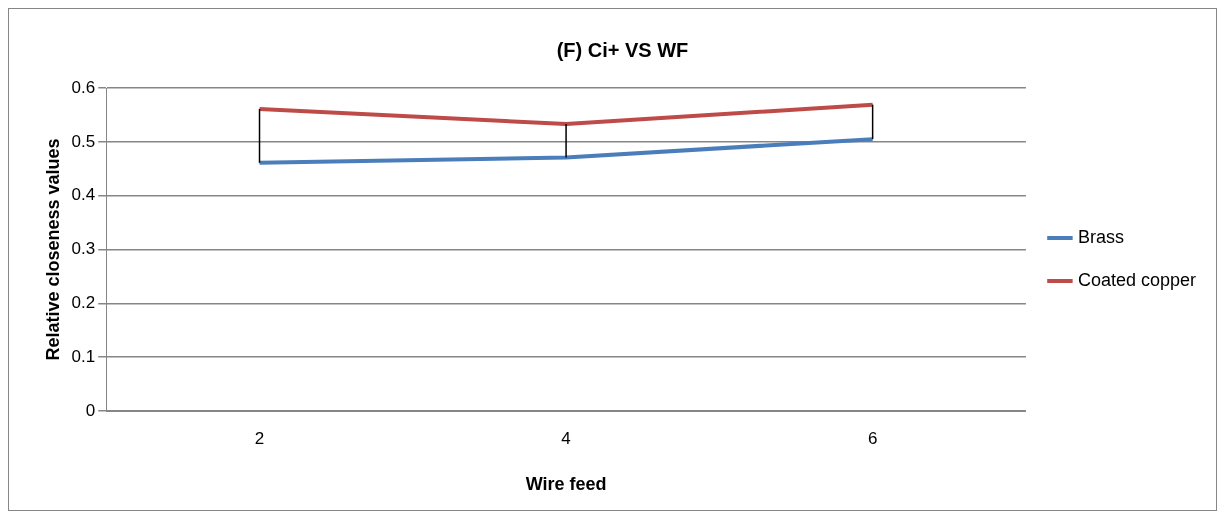  Describe the element at coordinates (622, 49) in the screenshot. I see `chart-title: (F) Ci+ VS WF` at that location.